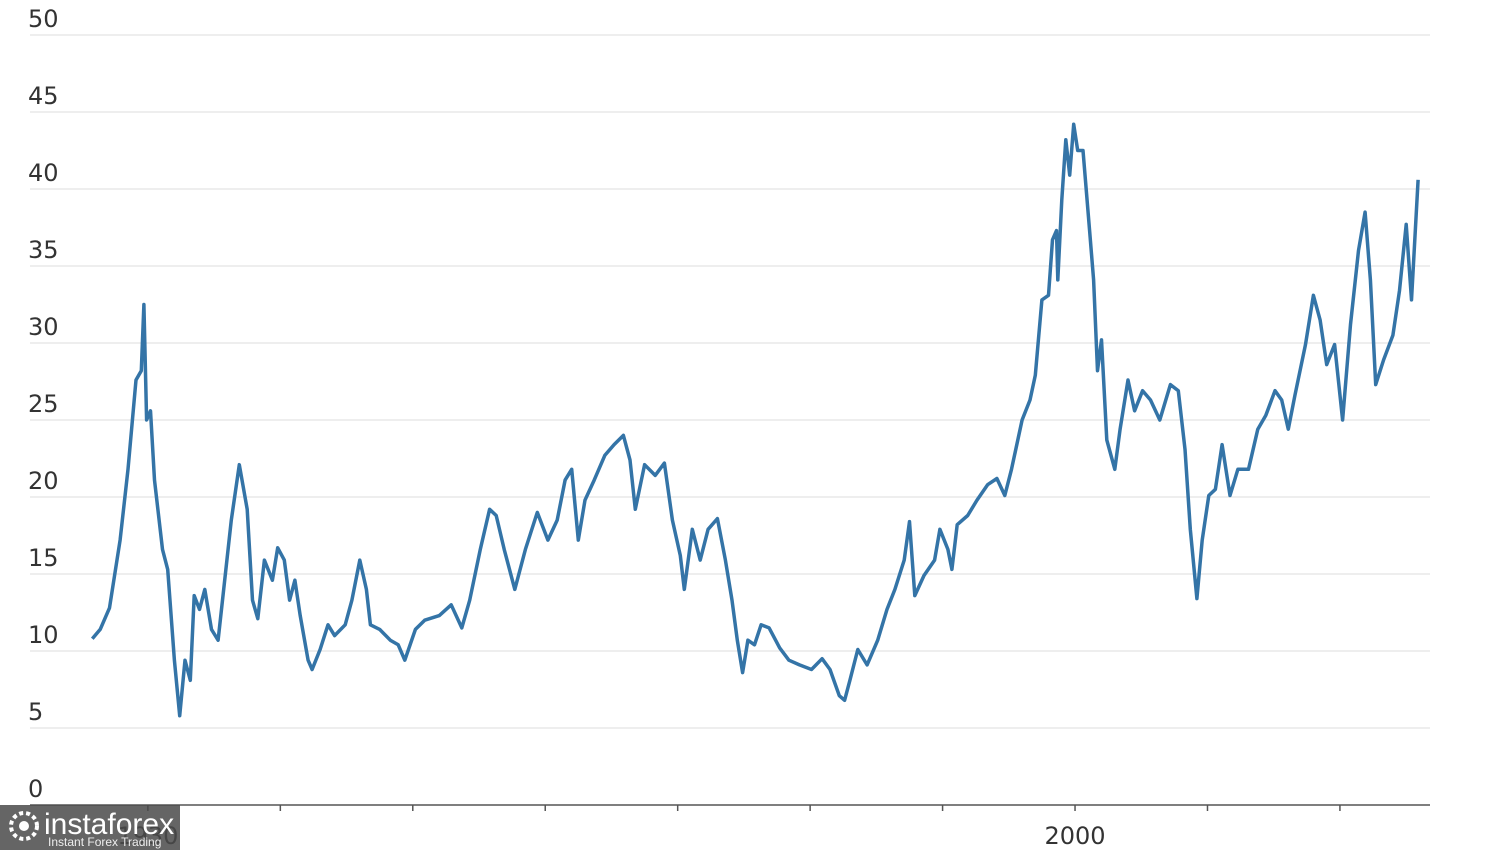  I want to click on y-tick-label: 35, so click(43, 250).